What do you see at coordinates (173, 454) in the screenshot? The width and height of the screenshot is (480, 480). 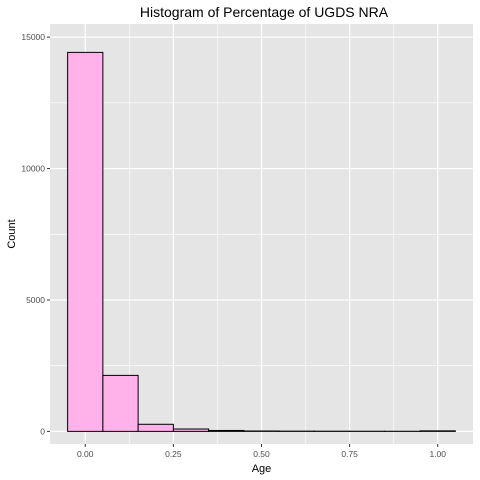 I see `x-tick-label: 0.25` at bounding box center [173, 454].